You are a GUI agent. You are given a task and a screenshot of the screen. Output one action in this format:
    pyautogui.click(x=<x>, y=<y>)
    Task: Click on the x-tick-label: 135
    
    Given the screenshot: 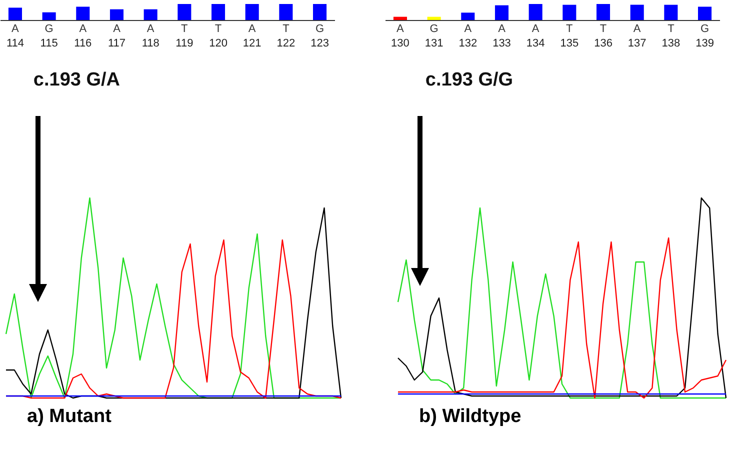 What is the action you would take?
    pyautogui.click(x=569, y=44)
    